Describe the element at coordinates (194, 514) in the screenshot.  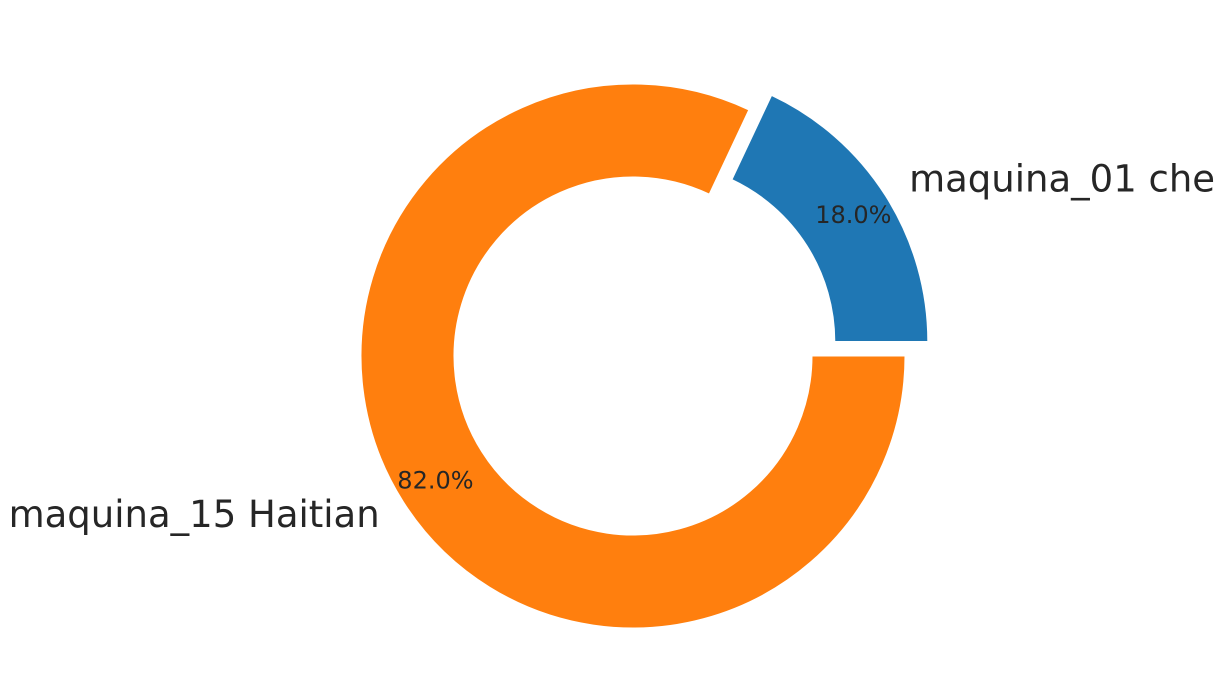
I see `slice-2-category-label: maquina_15 Haitian` at that location.